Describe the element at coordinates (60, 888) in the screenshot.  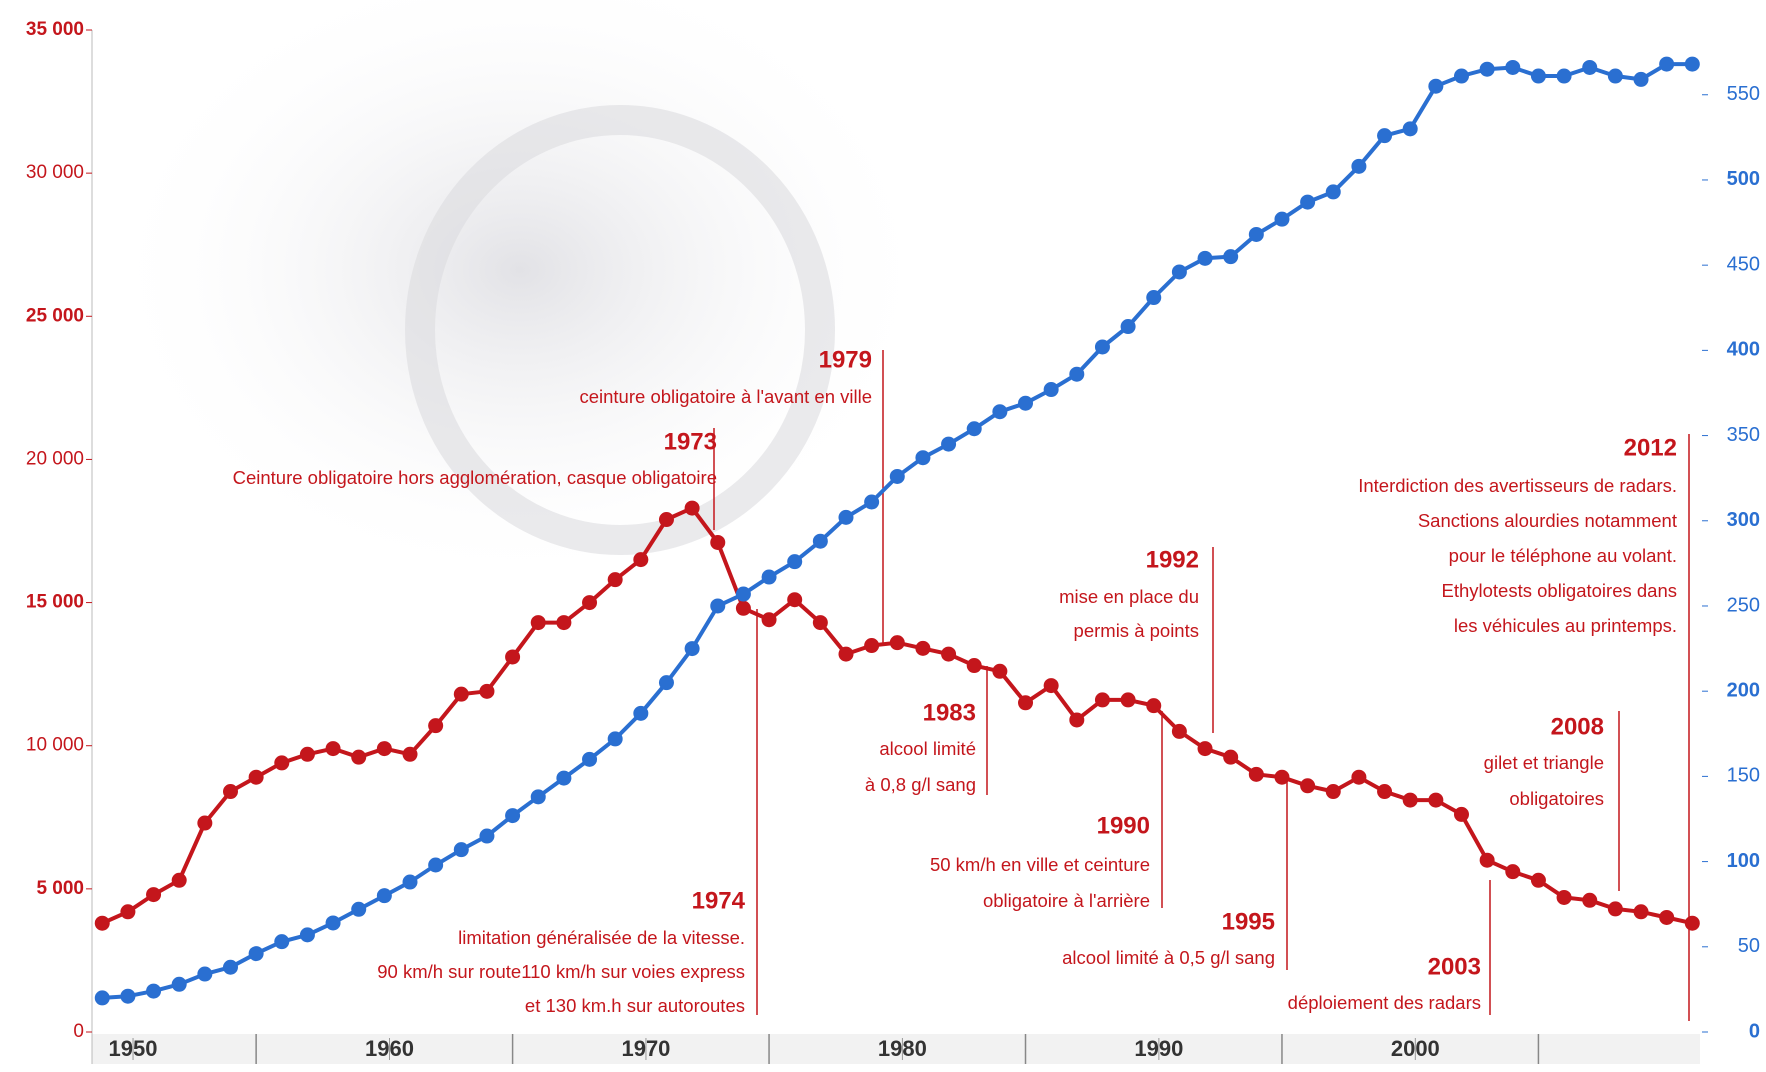
I see `y-tick-label: 5 000` at that location.